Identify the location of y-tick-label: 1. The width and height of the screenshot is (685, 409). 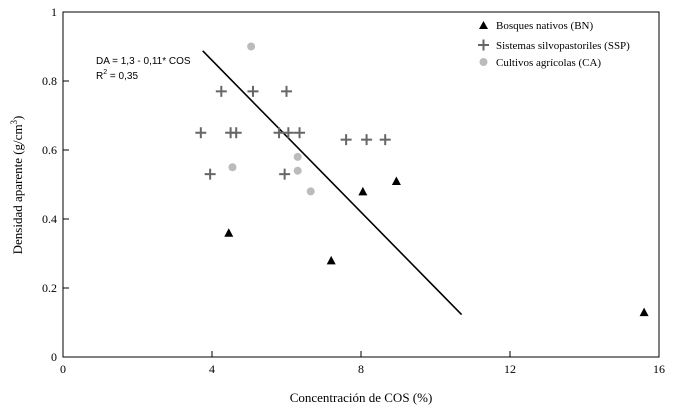
(54, 12).